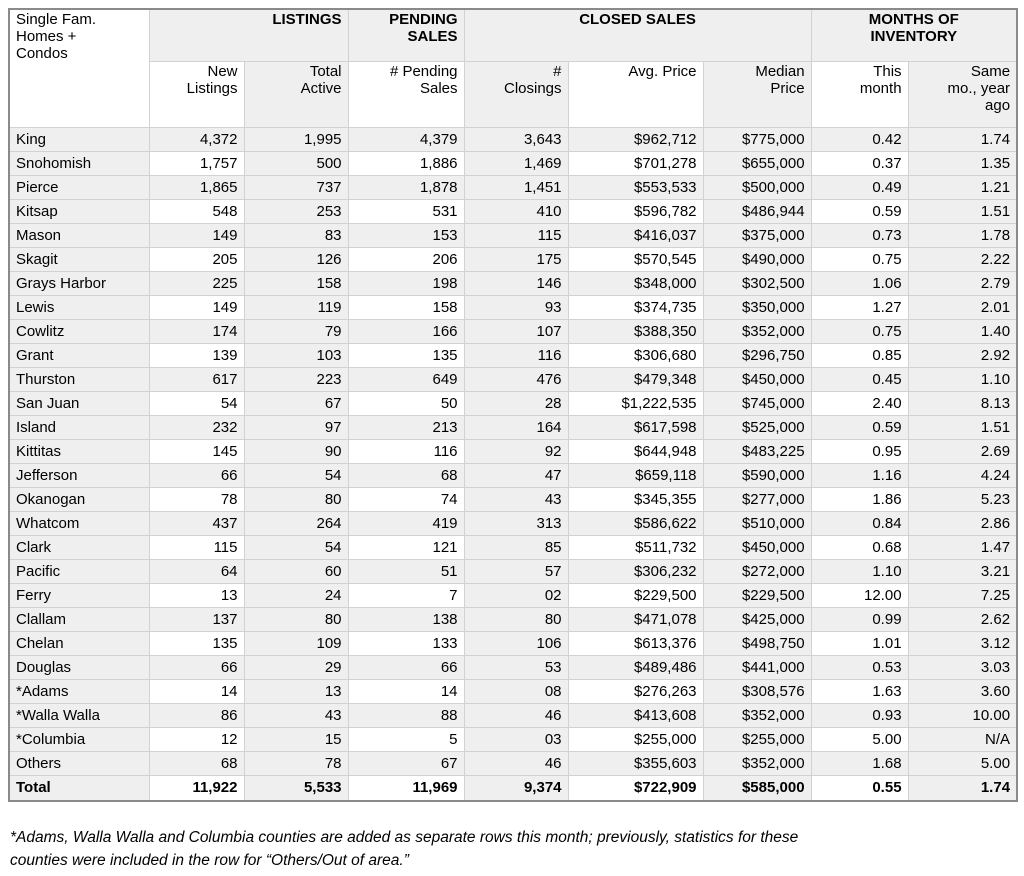  I want to click on value-cell: $229,500, so click(635, 595).